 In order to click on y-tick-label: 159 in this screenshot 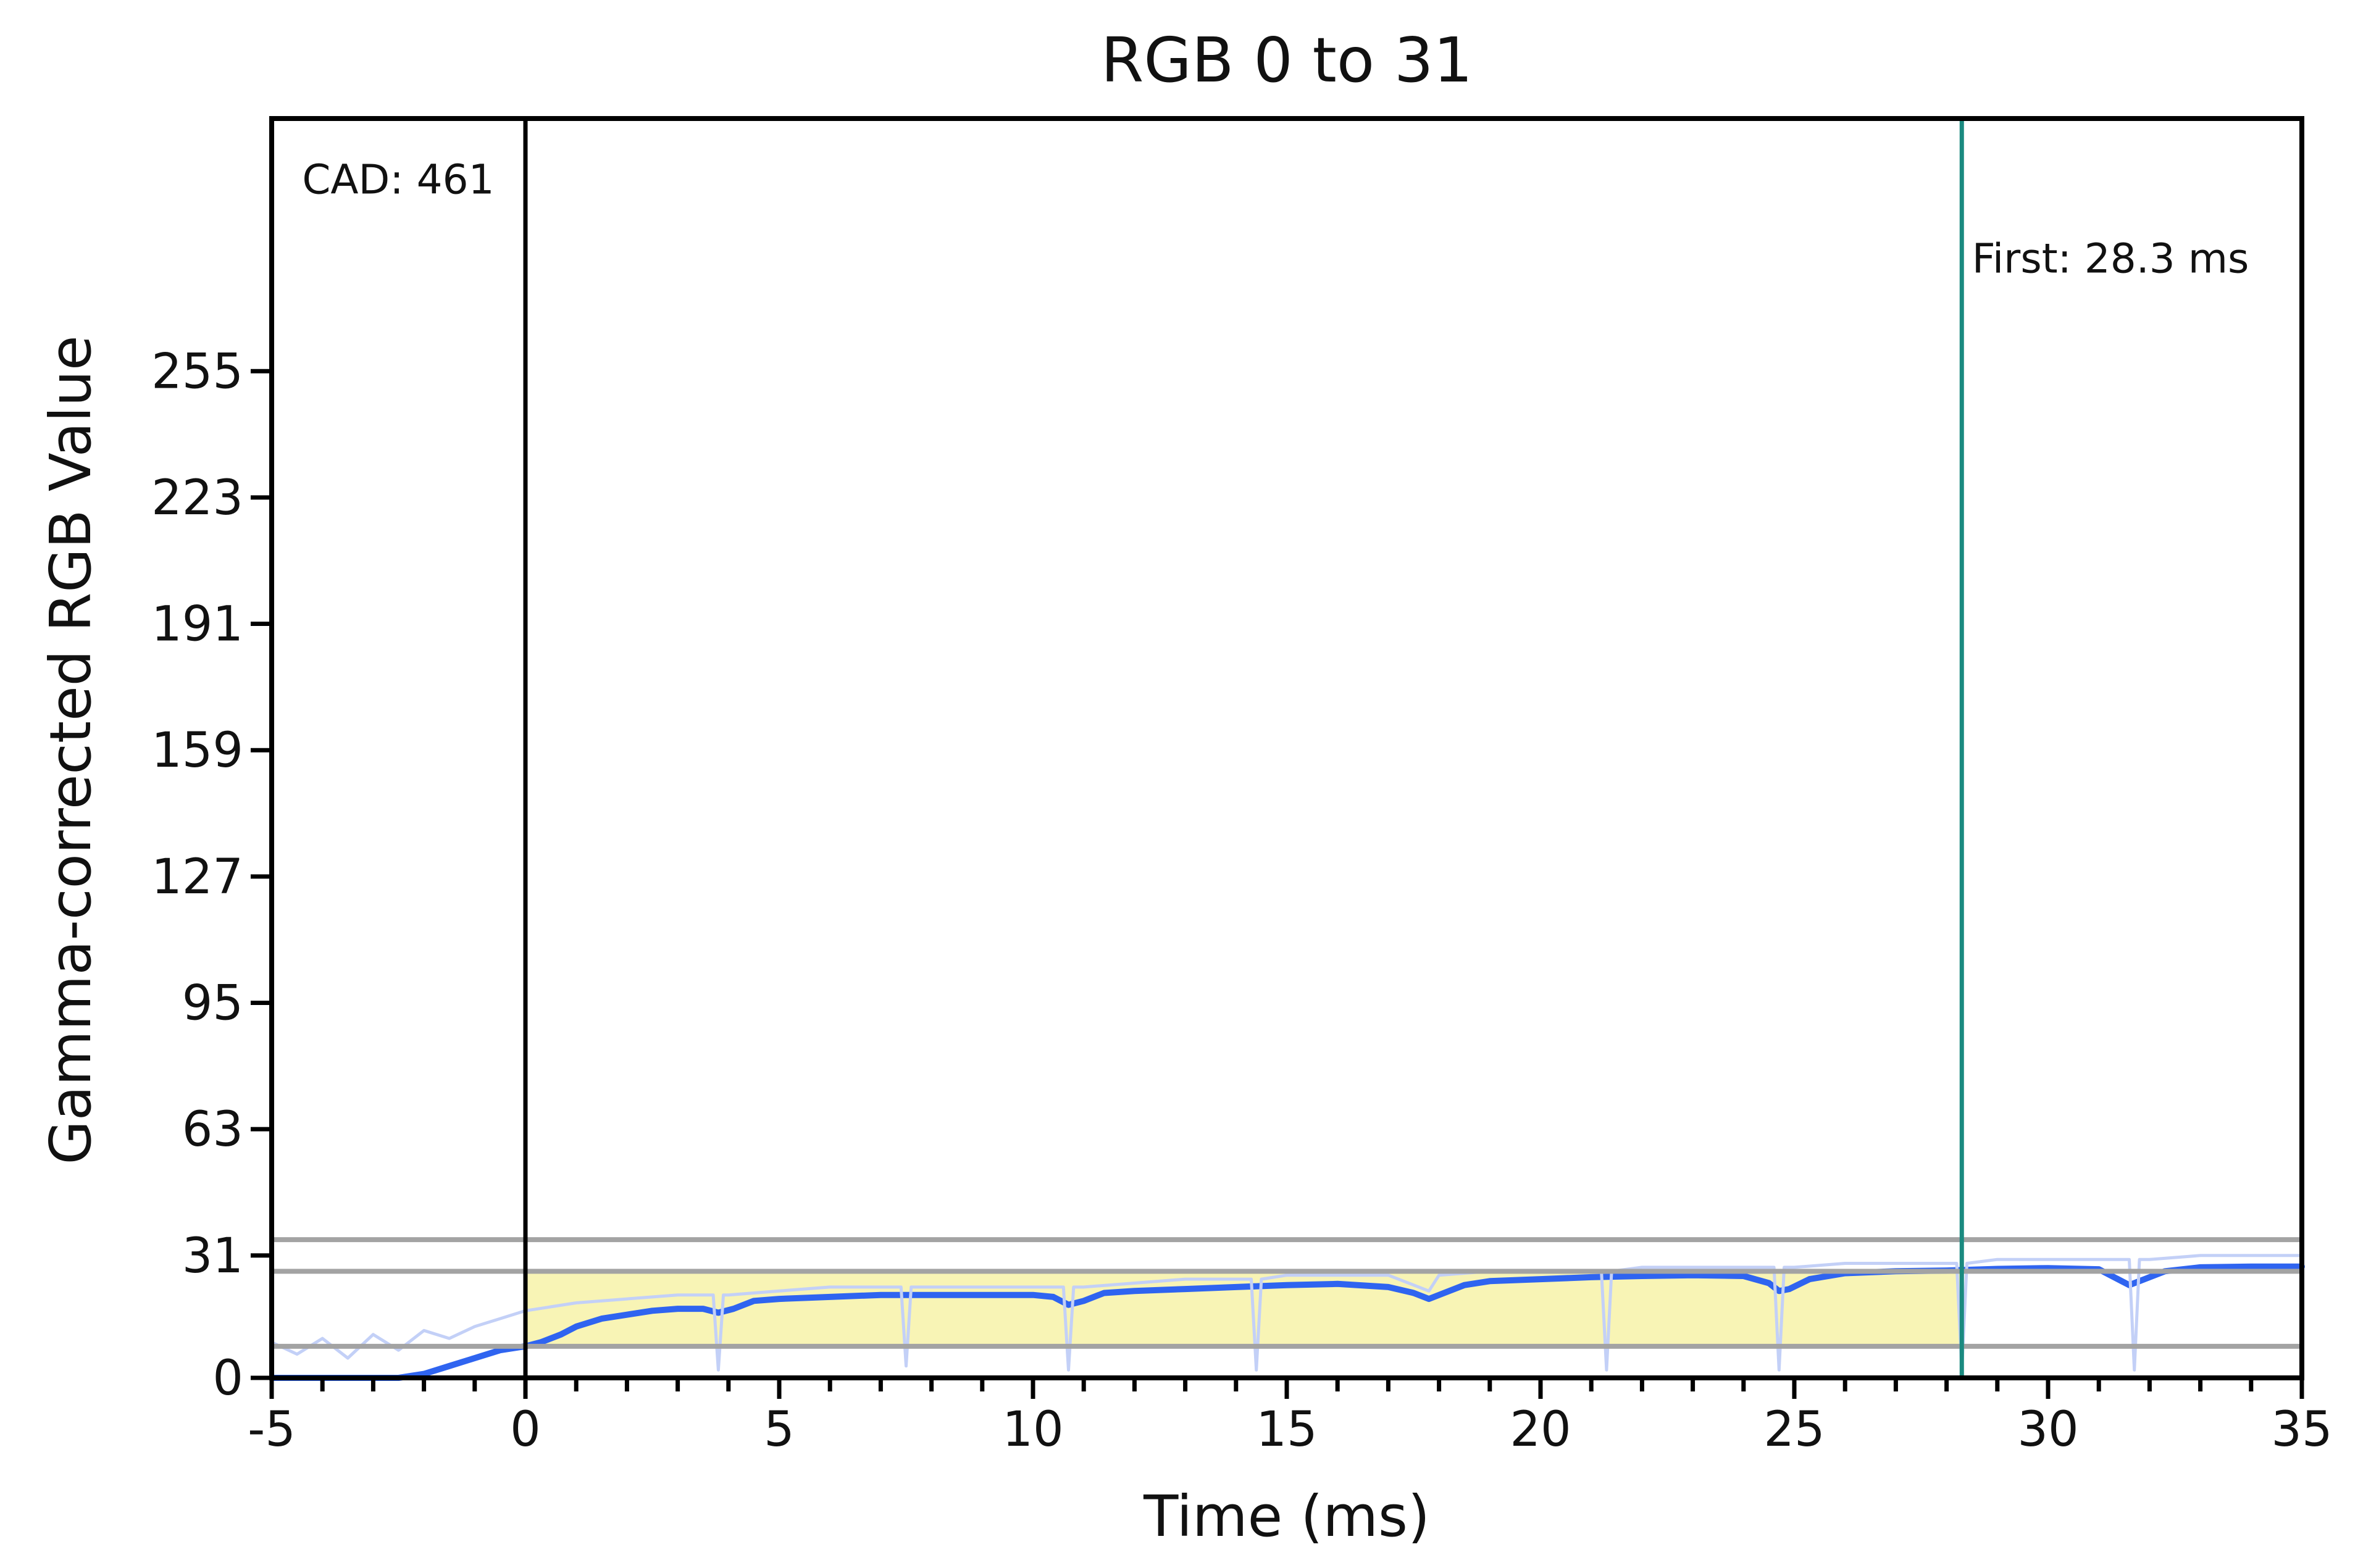, I will do `click(197, 750)`.